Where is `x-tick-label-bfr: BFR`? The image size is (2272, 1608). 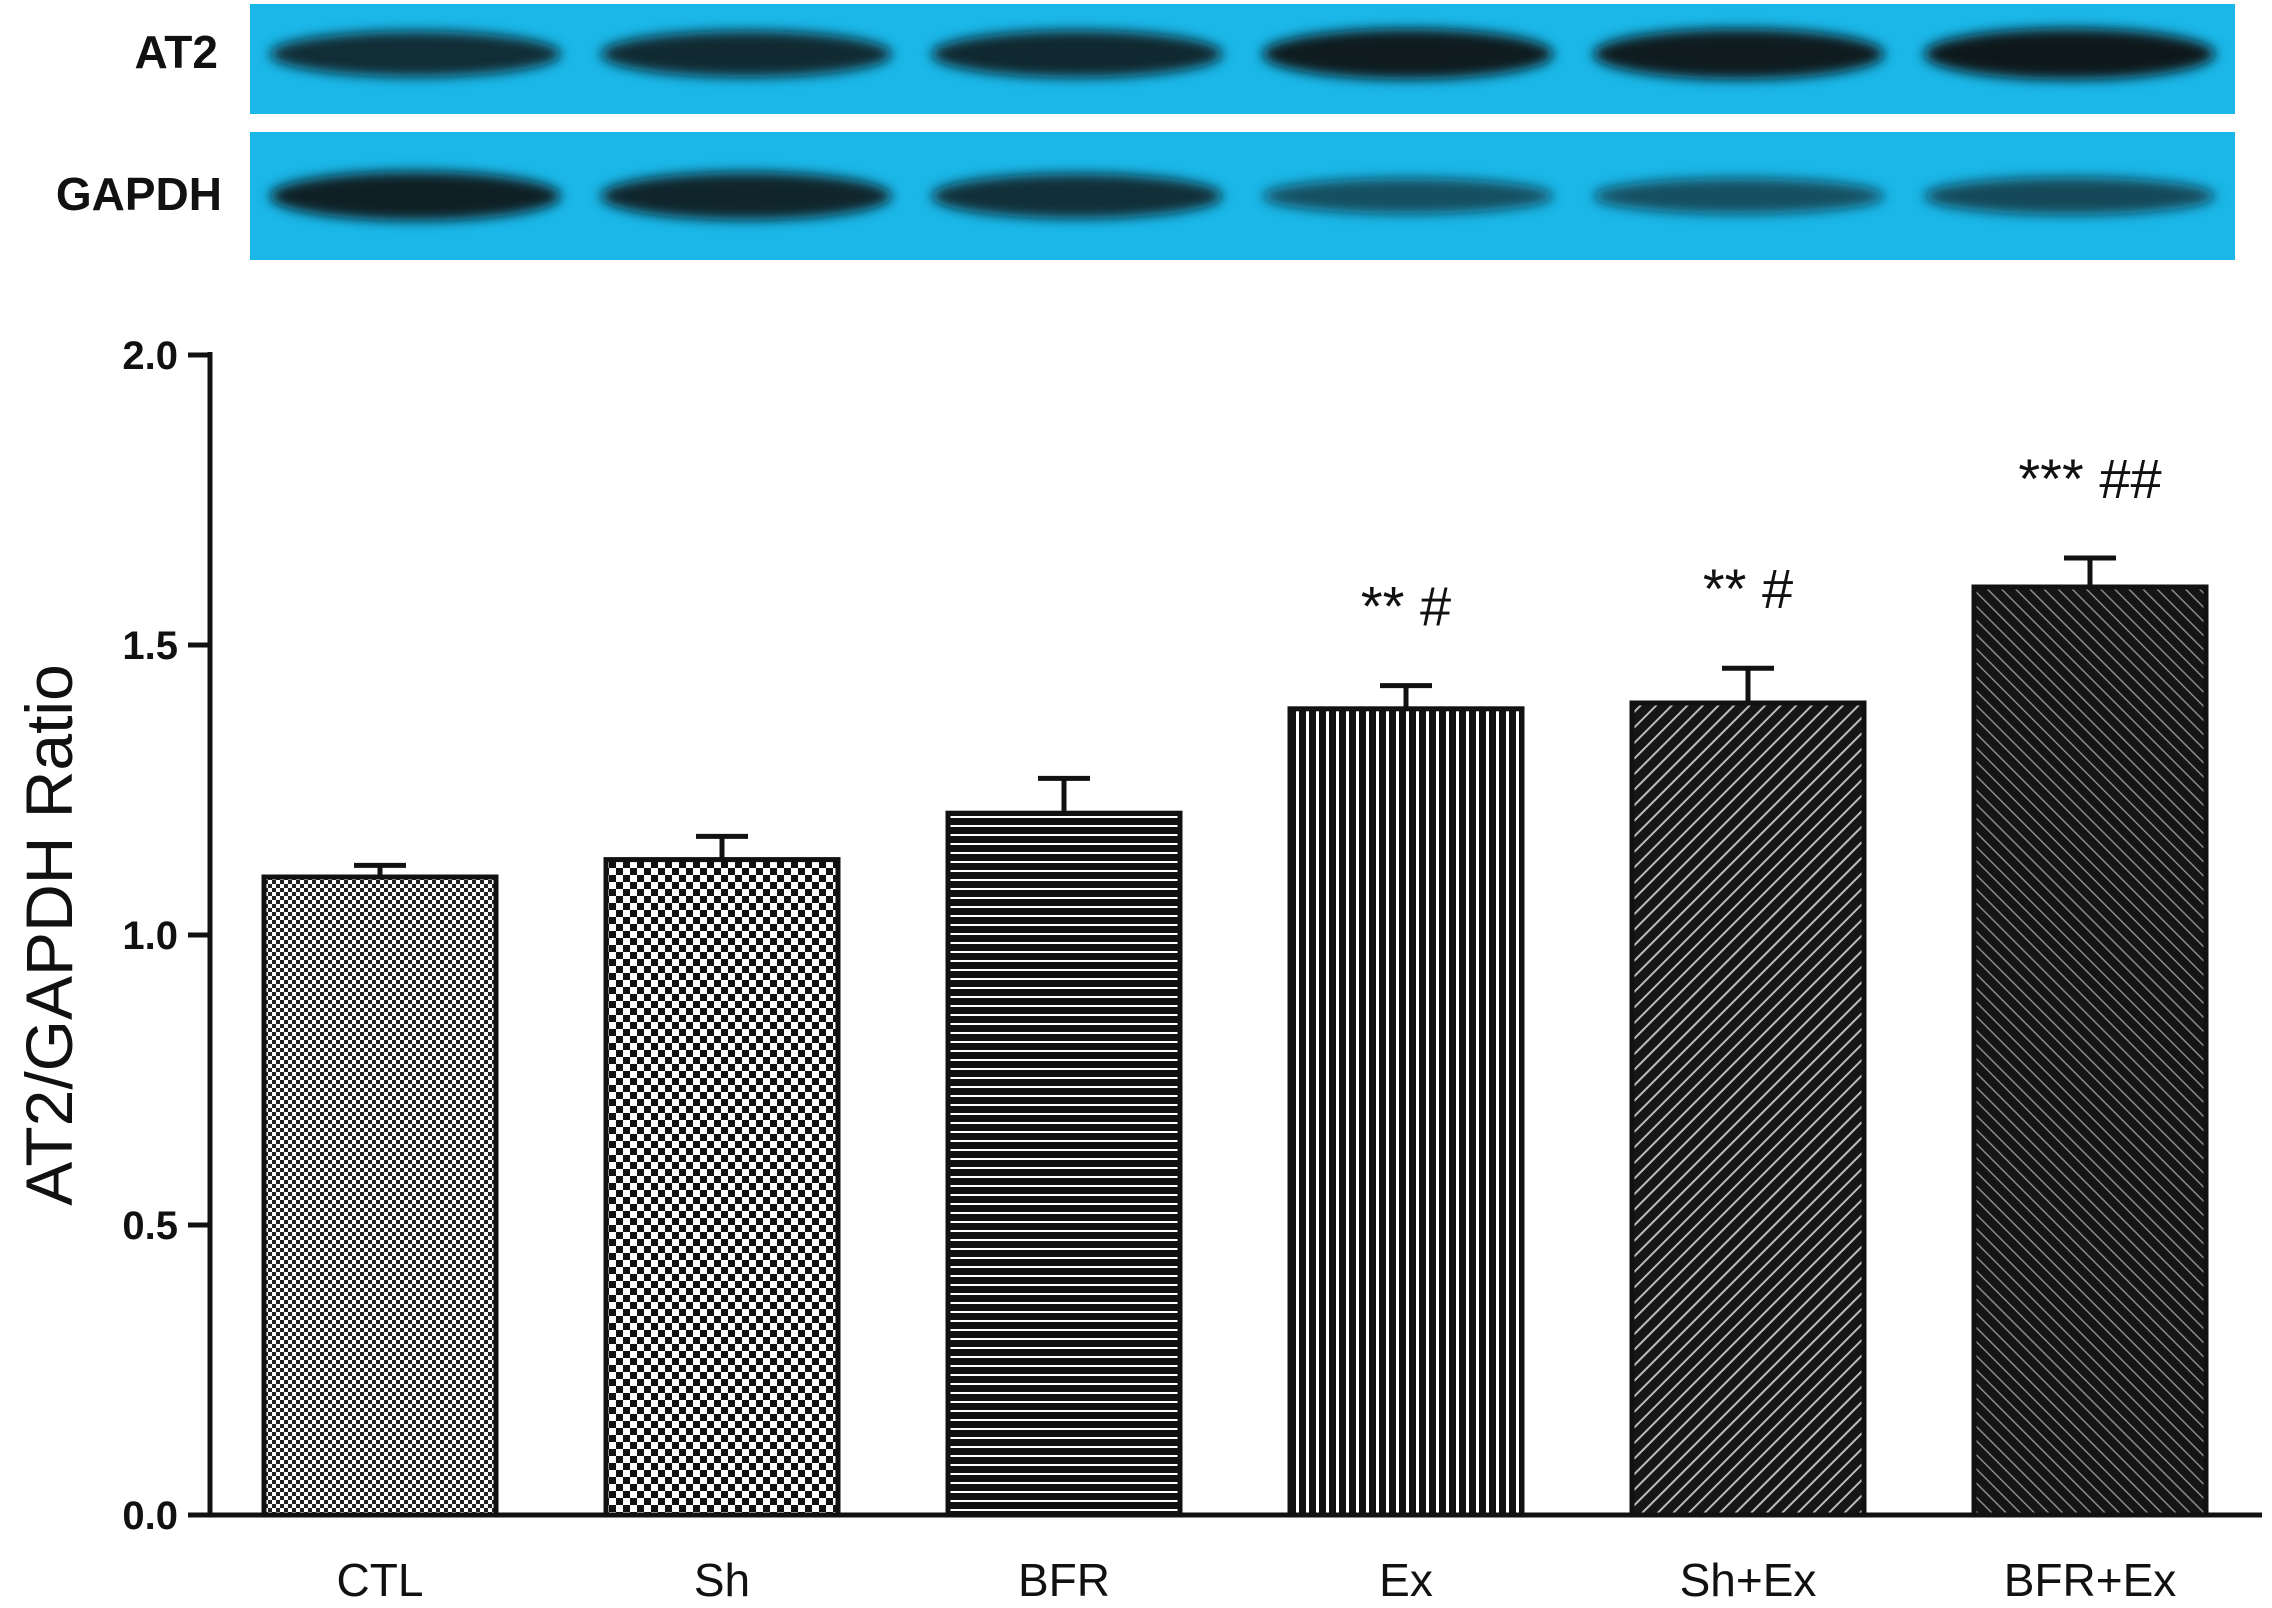
x-tick-label-bfr: BFR is located at coordinates (1064, 1580).